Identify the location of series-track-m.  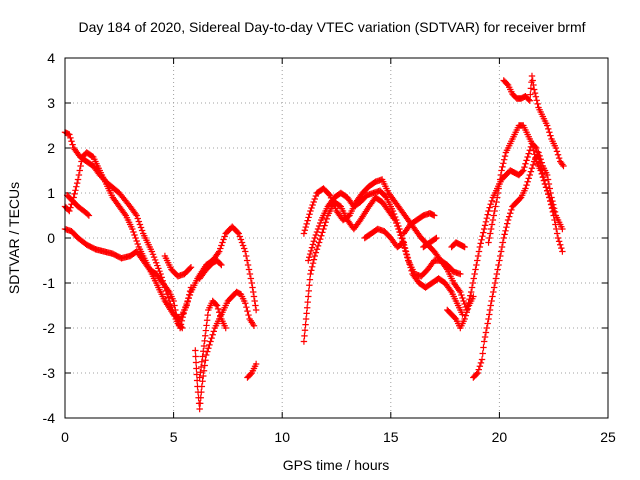
(384, 238).